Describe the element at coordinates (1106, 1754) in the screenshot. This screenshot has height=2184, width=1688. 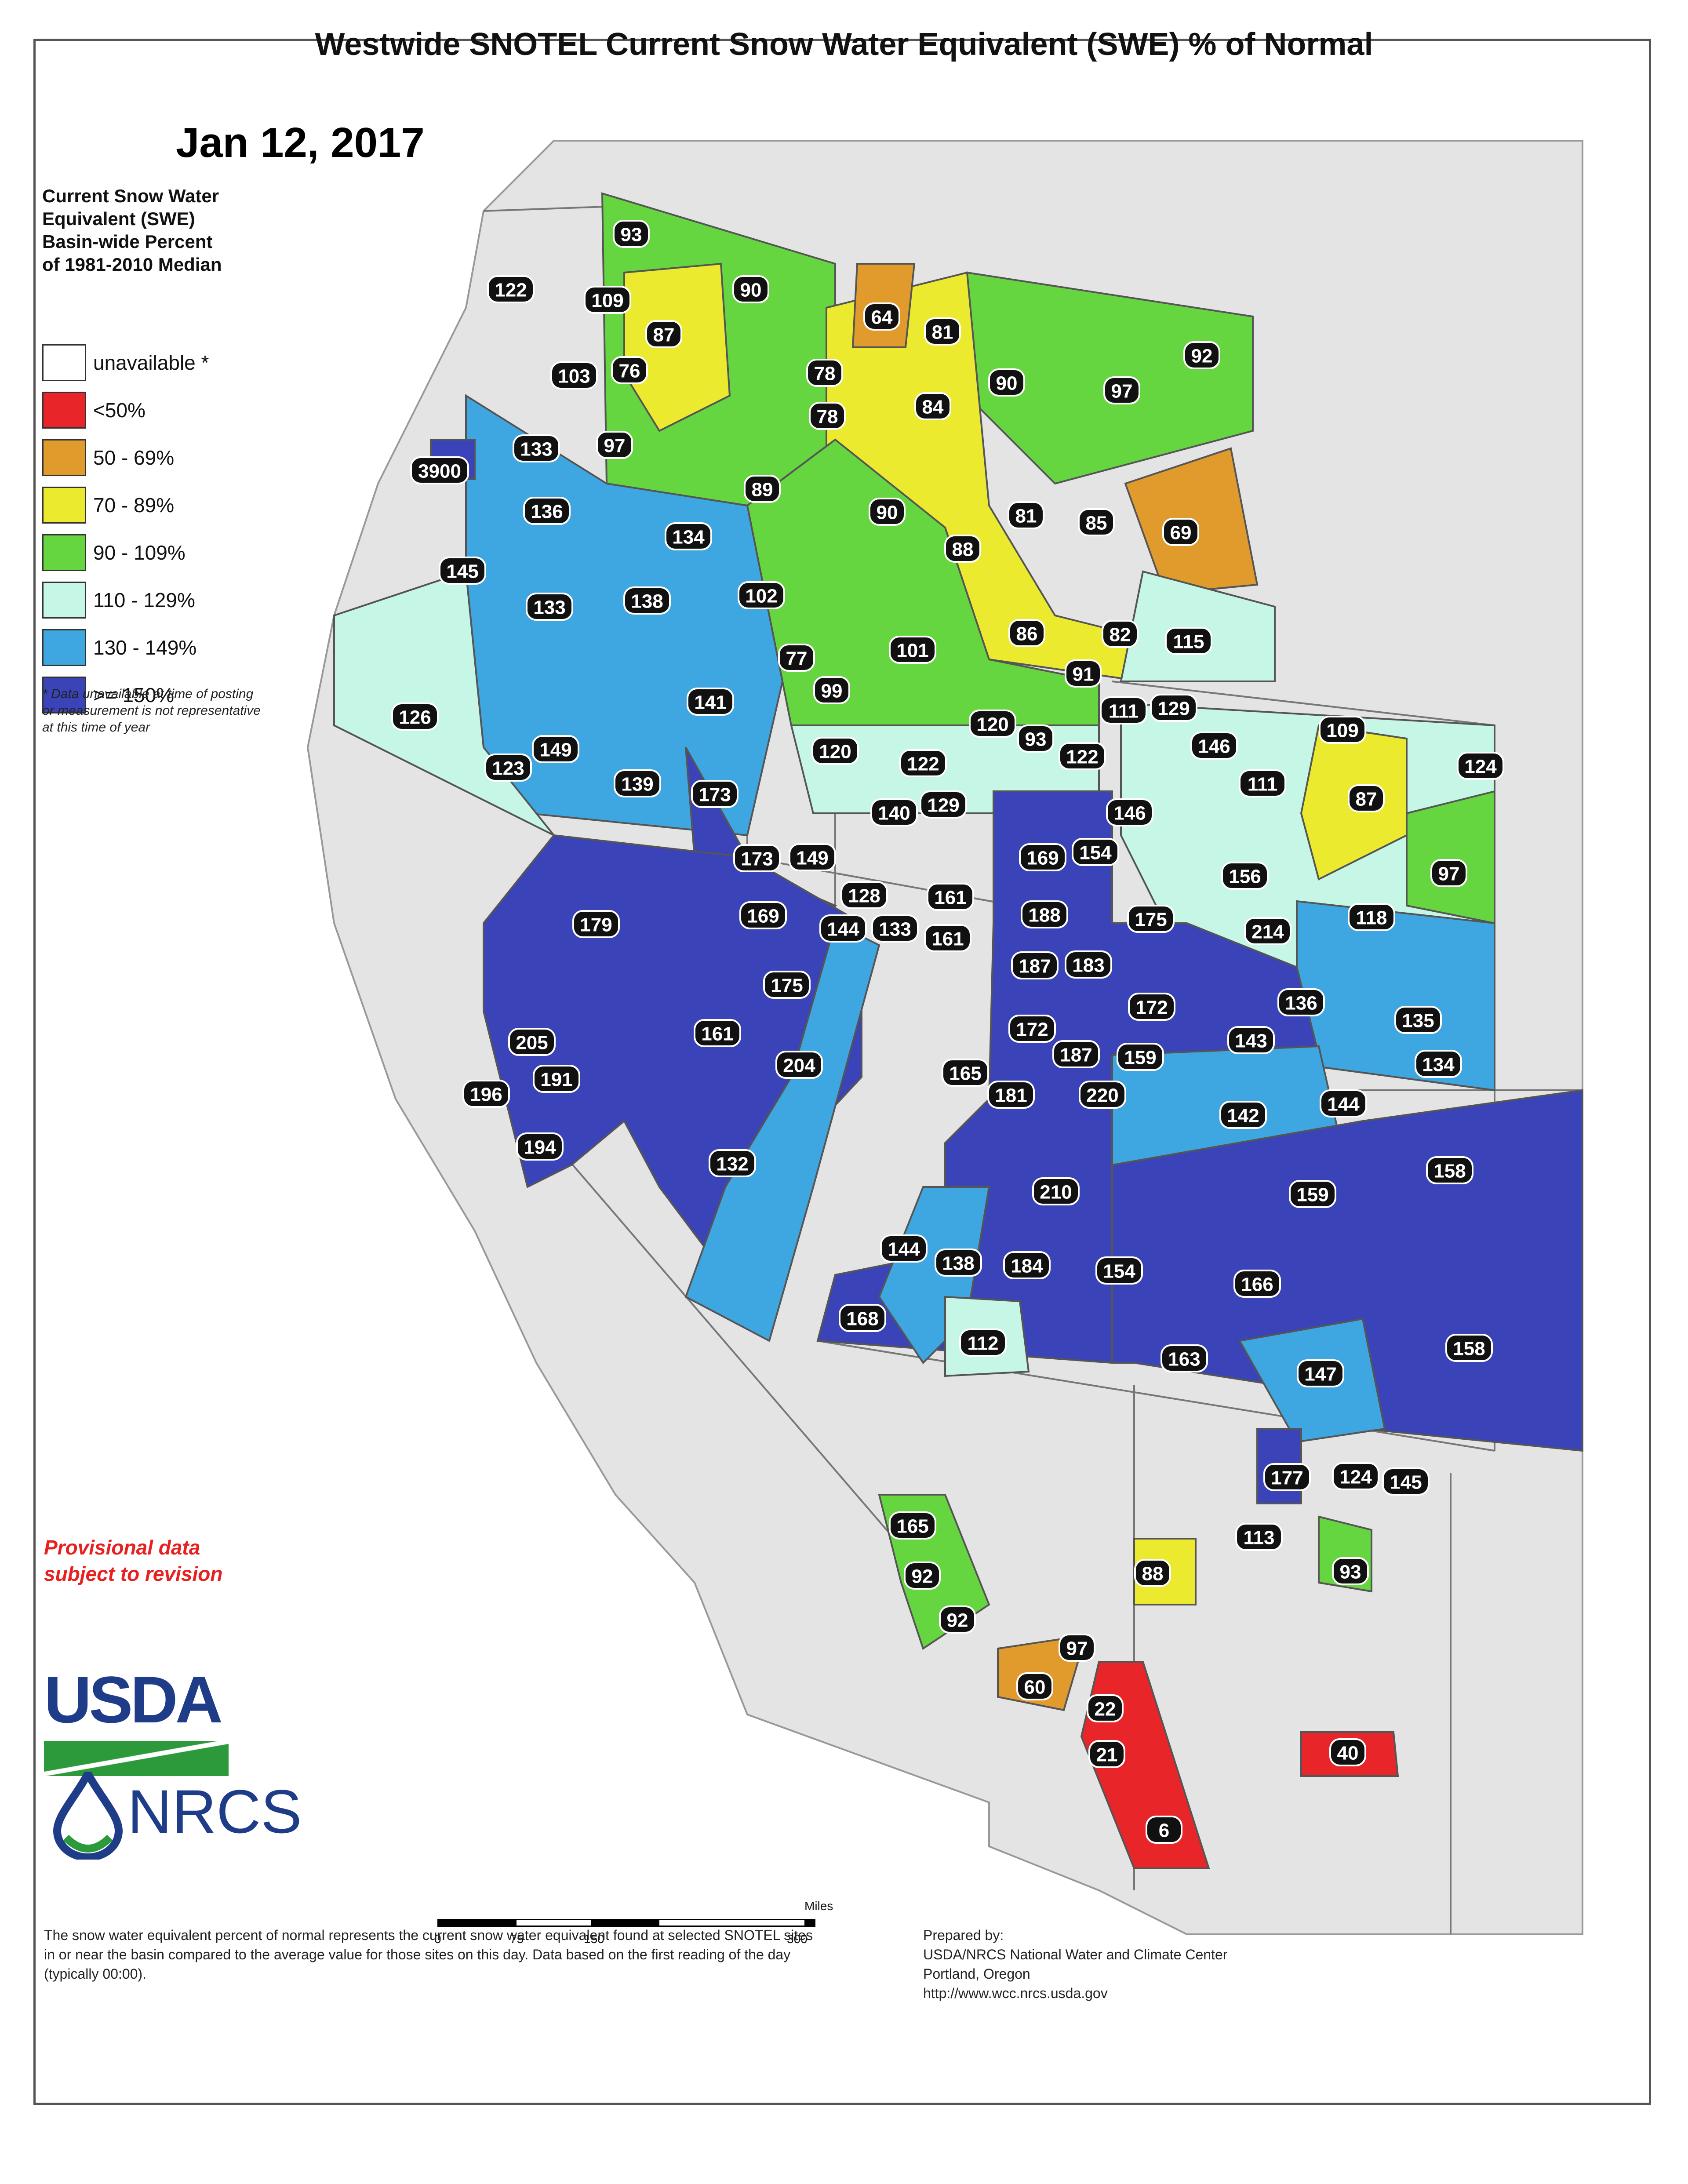
I see `basin-label: 21` at that location.